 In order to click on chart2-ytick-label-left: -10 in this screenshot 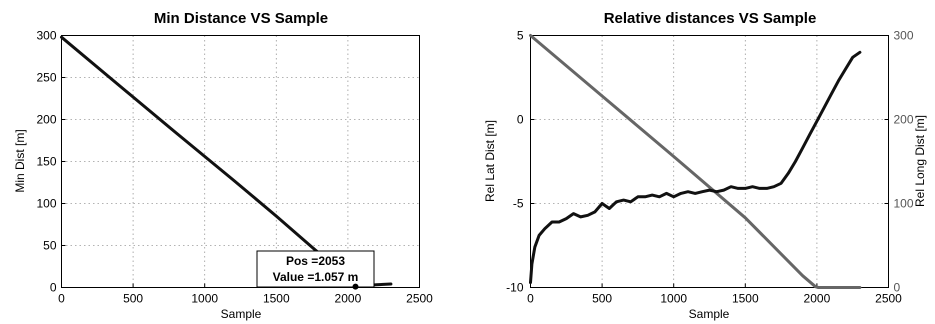, I will do `click(515, 288)`.